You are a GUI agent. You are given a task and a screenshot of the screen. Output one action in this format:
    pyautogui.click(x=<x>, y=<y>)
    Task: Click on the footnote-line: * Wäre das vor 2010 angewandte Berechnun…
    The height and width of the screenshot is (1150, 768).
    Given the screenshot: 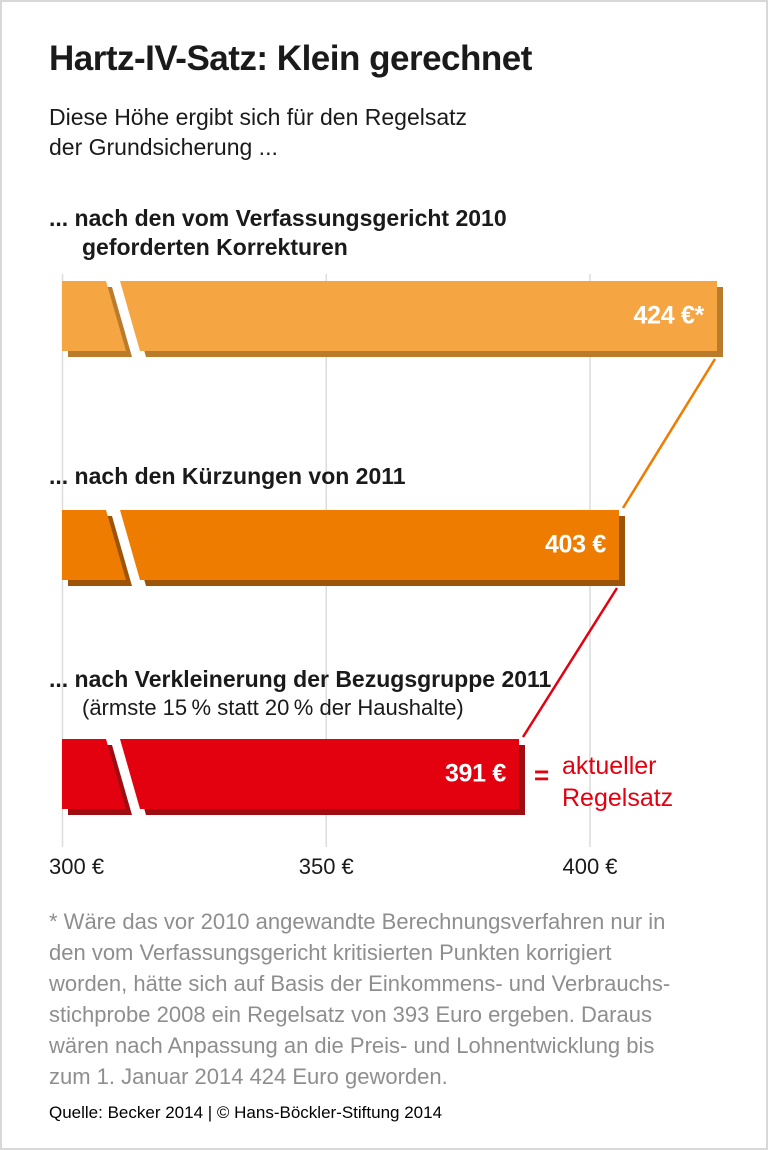 What is the action you would take?
    pyautogui.click(x=357, y=921)
    